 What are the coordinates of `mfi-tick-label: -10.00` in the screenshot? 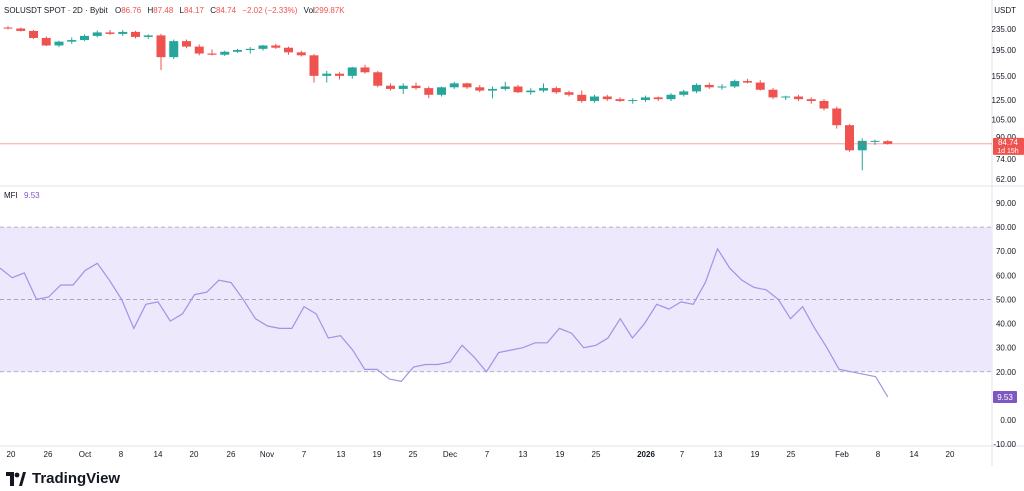 It's located at (1004, 444).